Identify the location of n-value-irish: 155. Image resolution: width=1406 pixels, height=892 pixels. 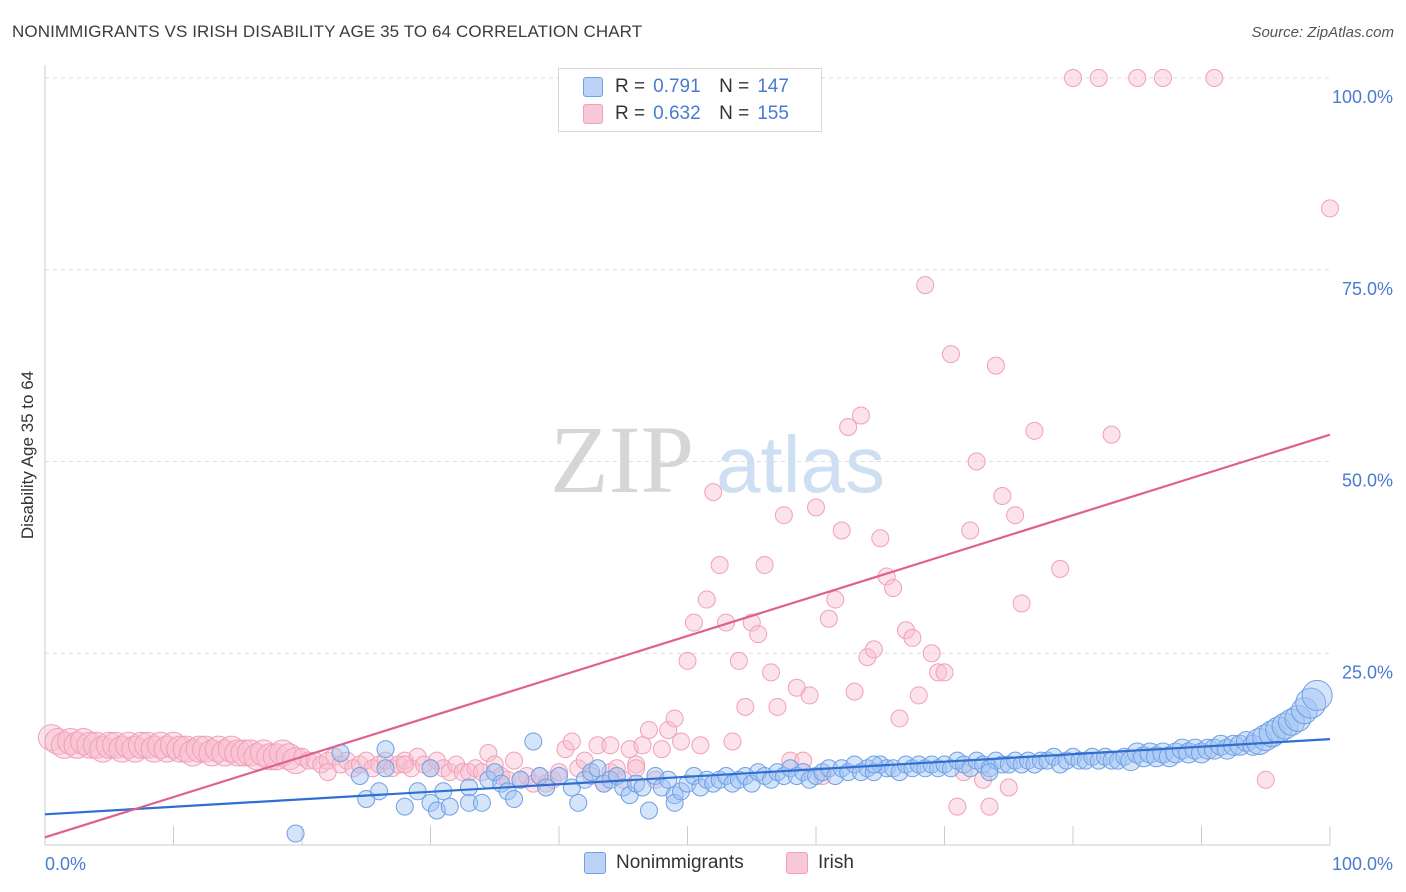
(773, 113).